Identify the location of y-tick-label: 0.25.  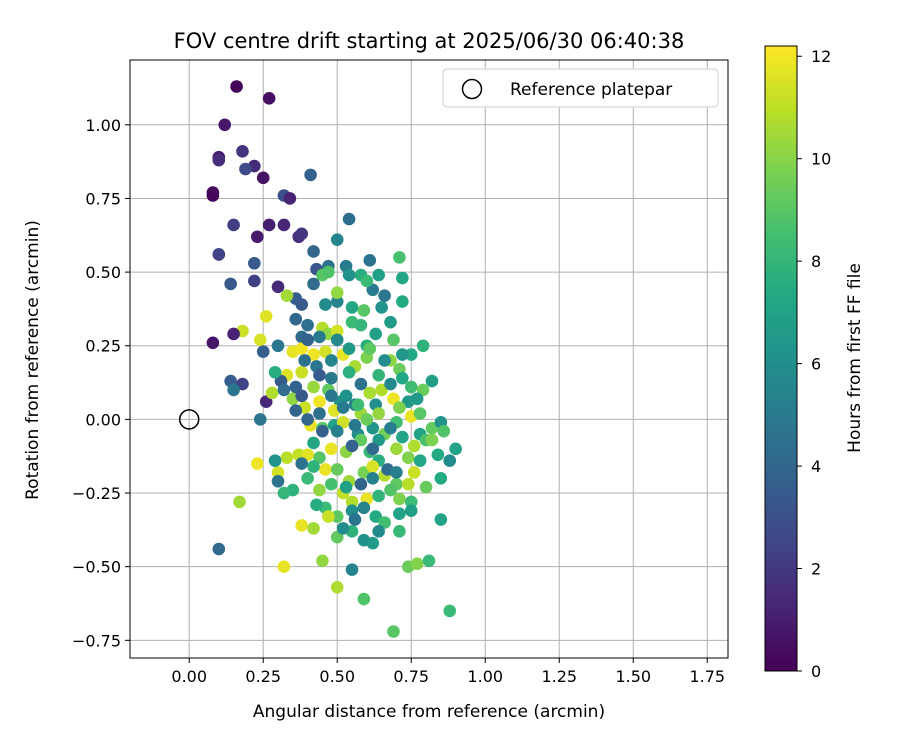
(103, 346).